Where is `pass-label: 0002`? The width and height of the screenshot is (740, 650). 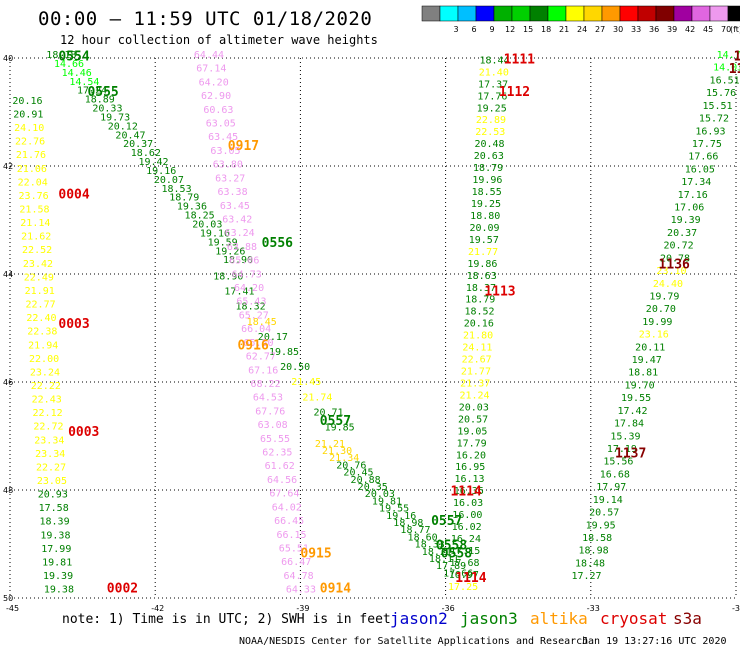 pass-label: 0002 is located at coordinates (122, 589).